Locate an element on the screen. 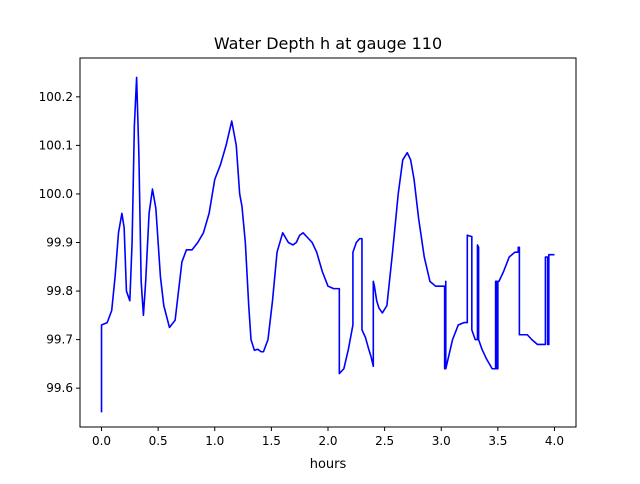  x-tick-label: 0.5 is located at coordinates (158, 441).